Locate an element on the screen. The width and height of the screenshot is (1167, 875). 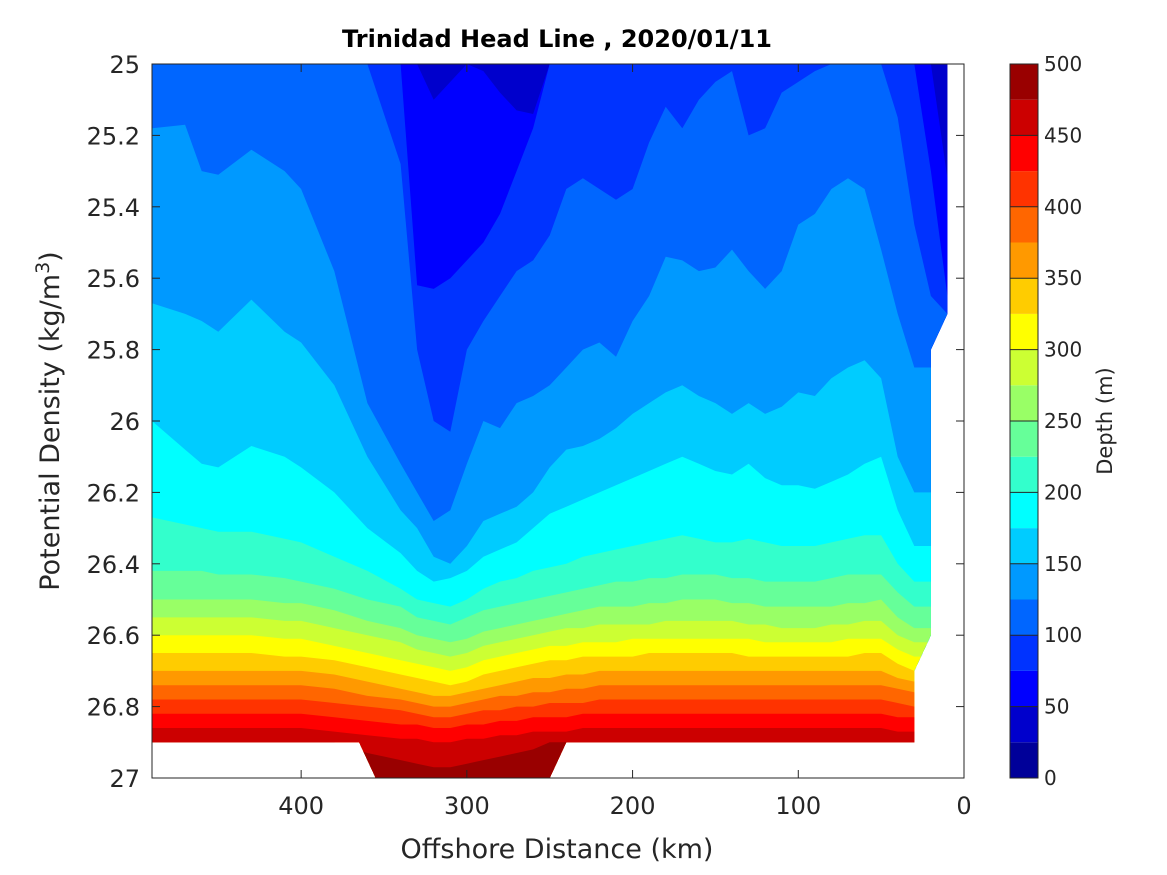
y-axis-label-main: Potential Density (kg/m is located at coordinates (50, 432).